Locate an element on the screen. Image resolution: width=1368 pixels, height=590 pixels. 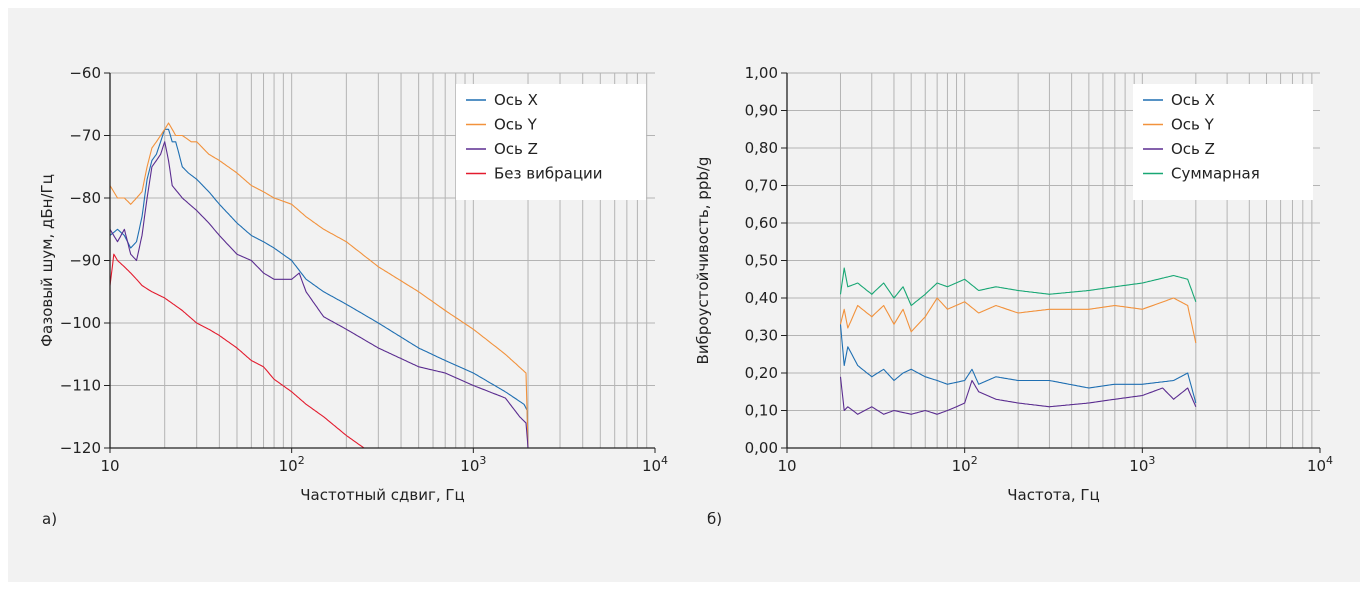
x-axis-title: Частотный сдвиг, Гц is located at coordinates (382, 495).